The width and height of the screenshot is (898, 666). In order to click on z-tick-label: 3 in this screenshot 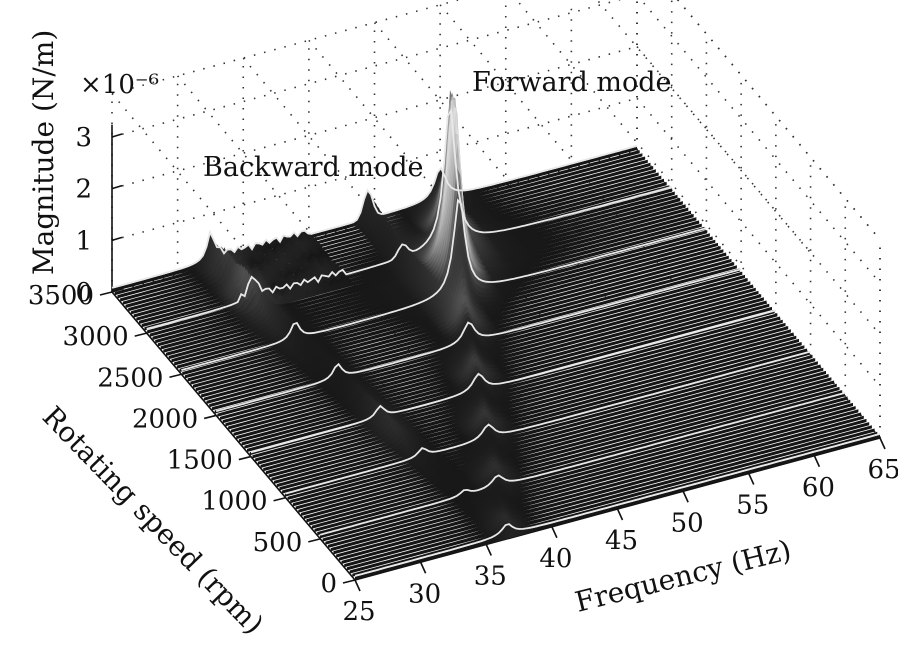, I will do `click(83, 138)`.